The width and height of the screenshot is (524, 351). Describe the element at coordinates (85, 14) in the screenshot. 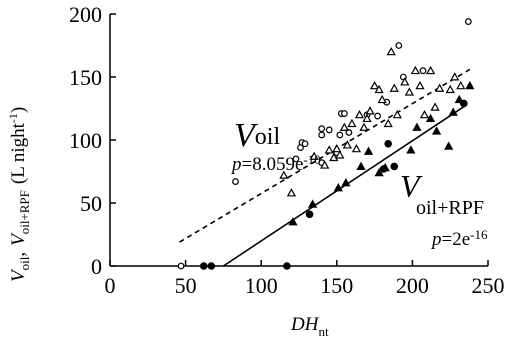

I see `y-tick-label: 200` at that location.